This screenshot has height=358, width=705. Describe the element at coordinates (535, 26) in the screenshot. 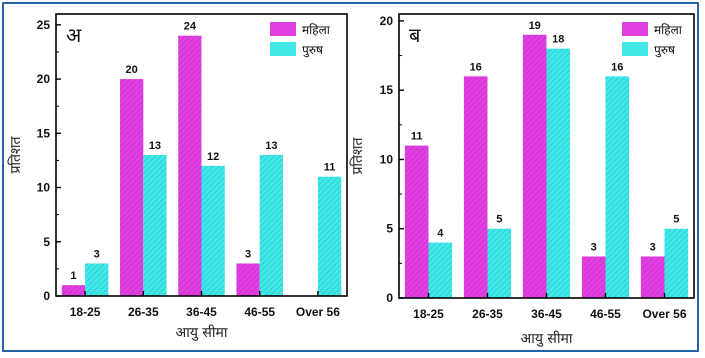

I see `data-label: 19` at that location.